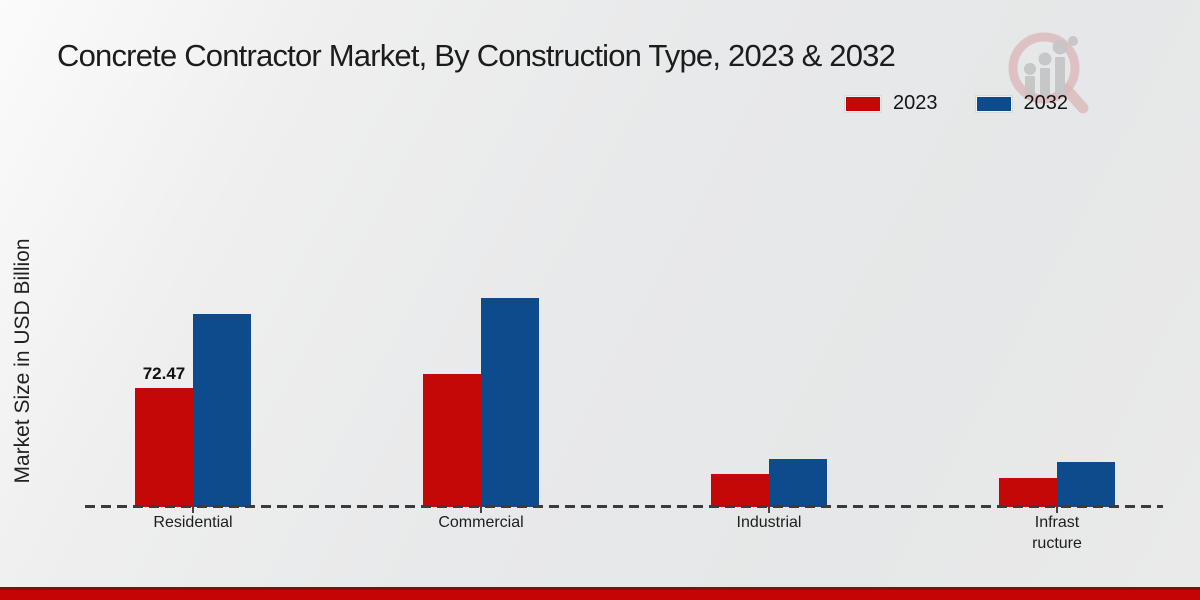 This screenshot has width=1200, height=600. I want to click on legend-item-2032: 2032, so click(1022, 103).